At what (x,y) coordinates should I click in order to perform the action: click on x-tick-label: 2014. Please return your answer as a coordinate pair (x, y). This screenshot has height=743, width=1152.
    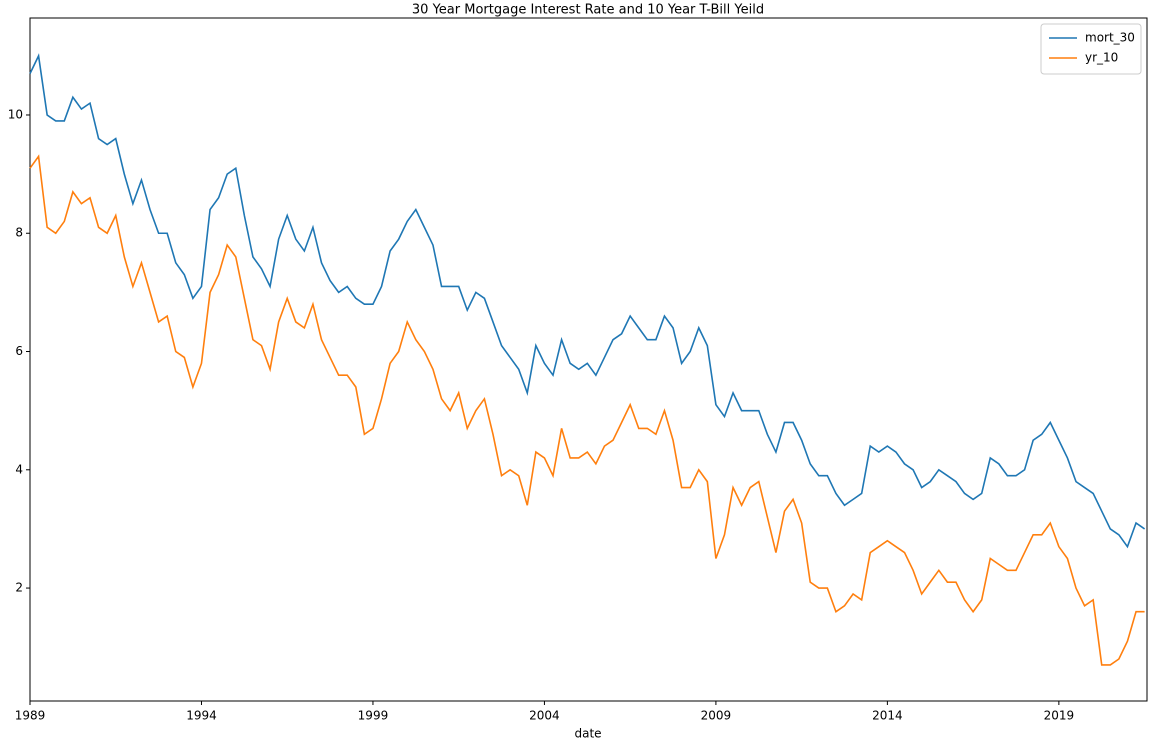
    Looking at the image, I should click on (887, 716).